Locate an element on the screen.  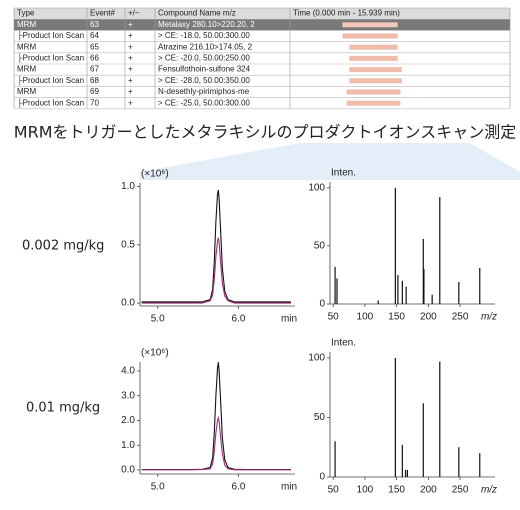
table-cell: Atrazine 216.10>174.05, 2 is located at coordinates (205, 46).